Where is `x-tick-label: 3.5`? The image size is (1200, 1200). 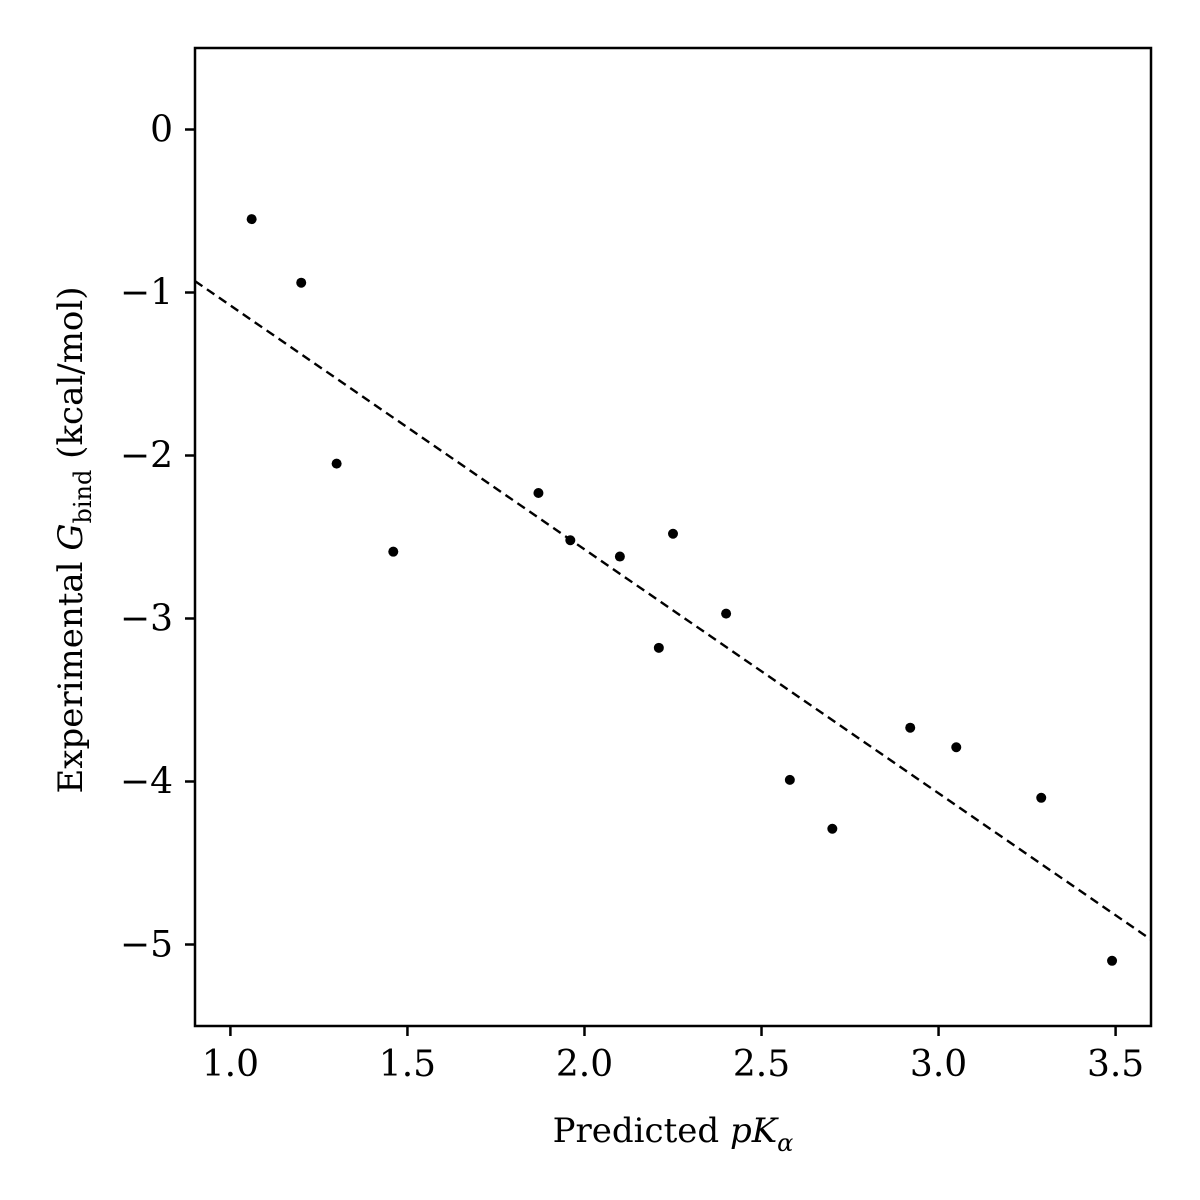
x-tick-label: 3.5 is located at coordinates (1115, 1064).